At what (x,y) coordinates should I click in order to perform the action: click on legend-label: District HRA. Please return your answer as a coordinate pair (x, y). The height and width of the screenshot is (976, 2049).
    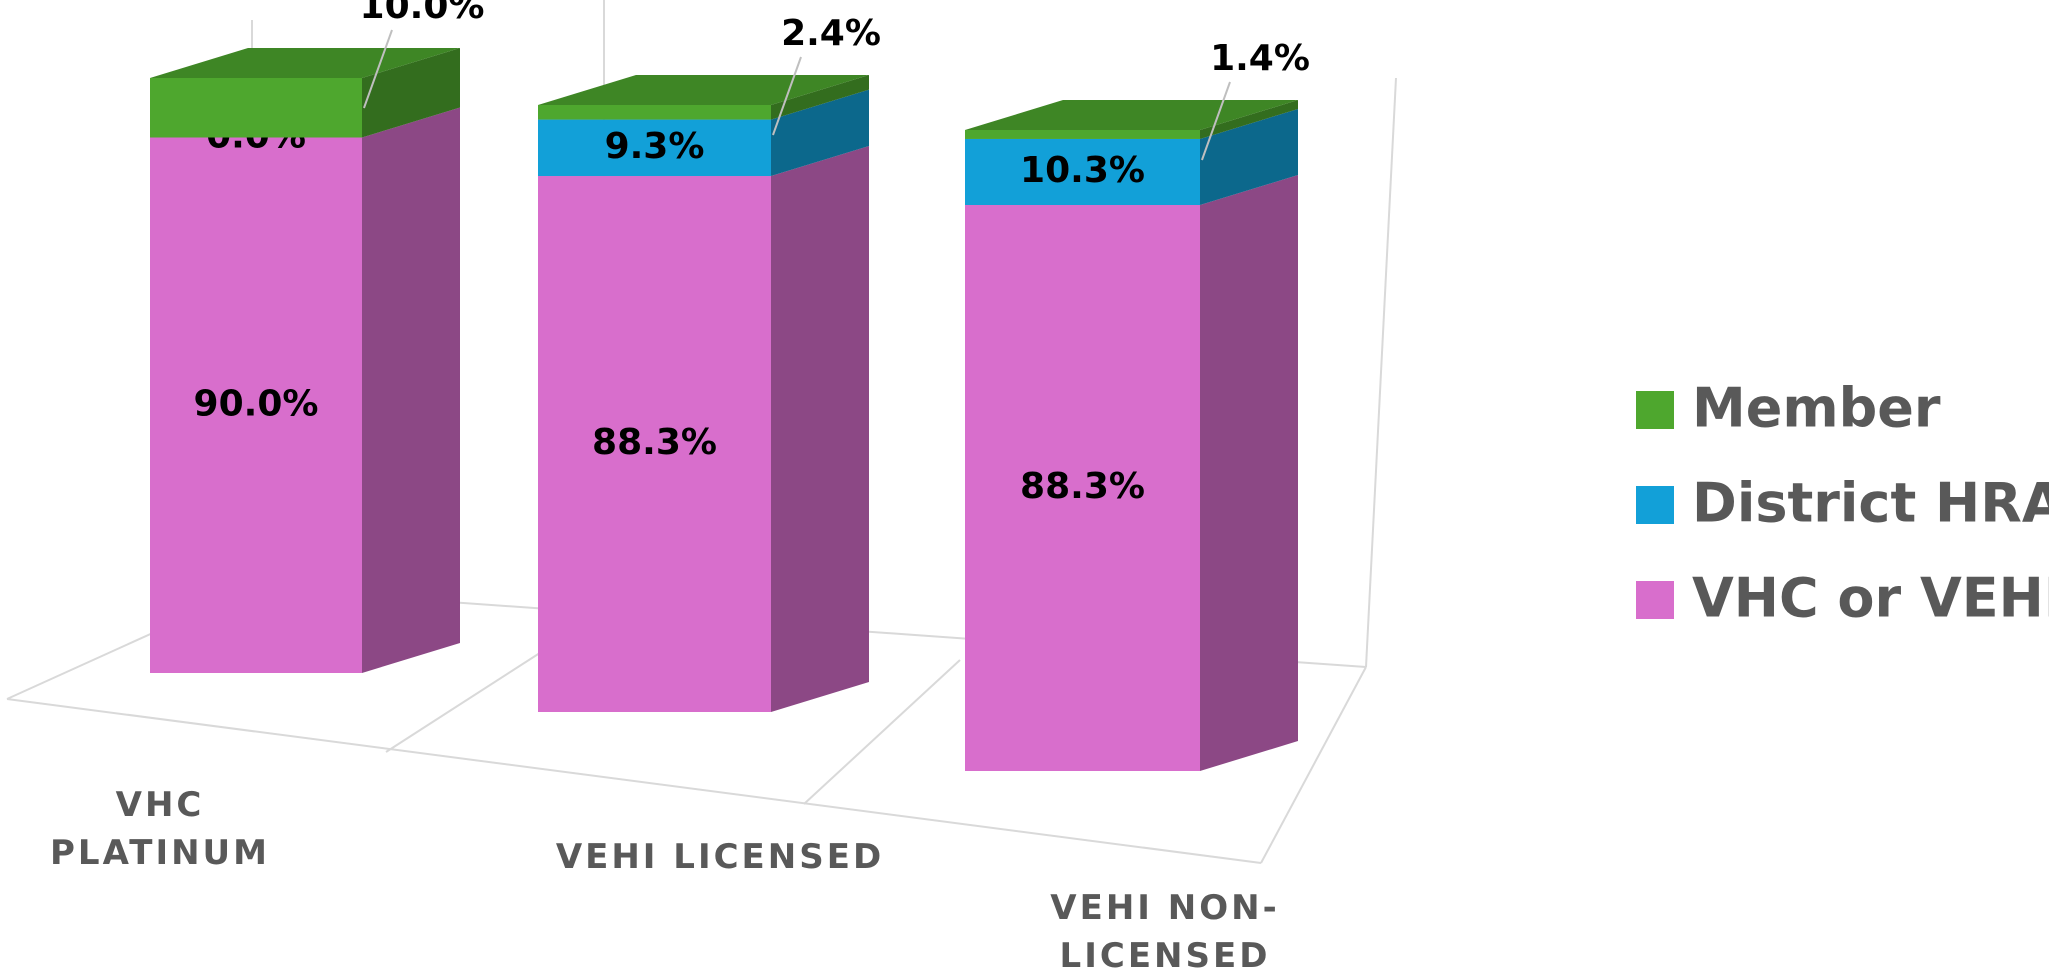
    Looking at the image, I should click on (1870, 503).